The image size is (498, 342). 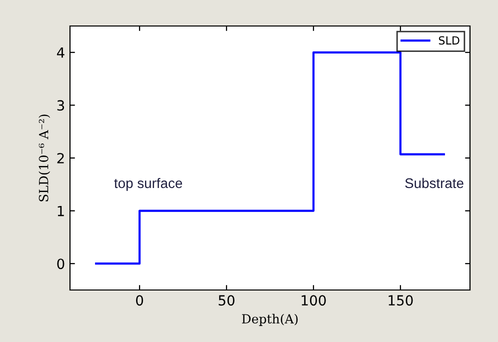 I want to click on x-tick-label: 100, so click(x=314, y=300).